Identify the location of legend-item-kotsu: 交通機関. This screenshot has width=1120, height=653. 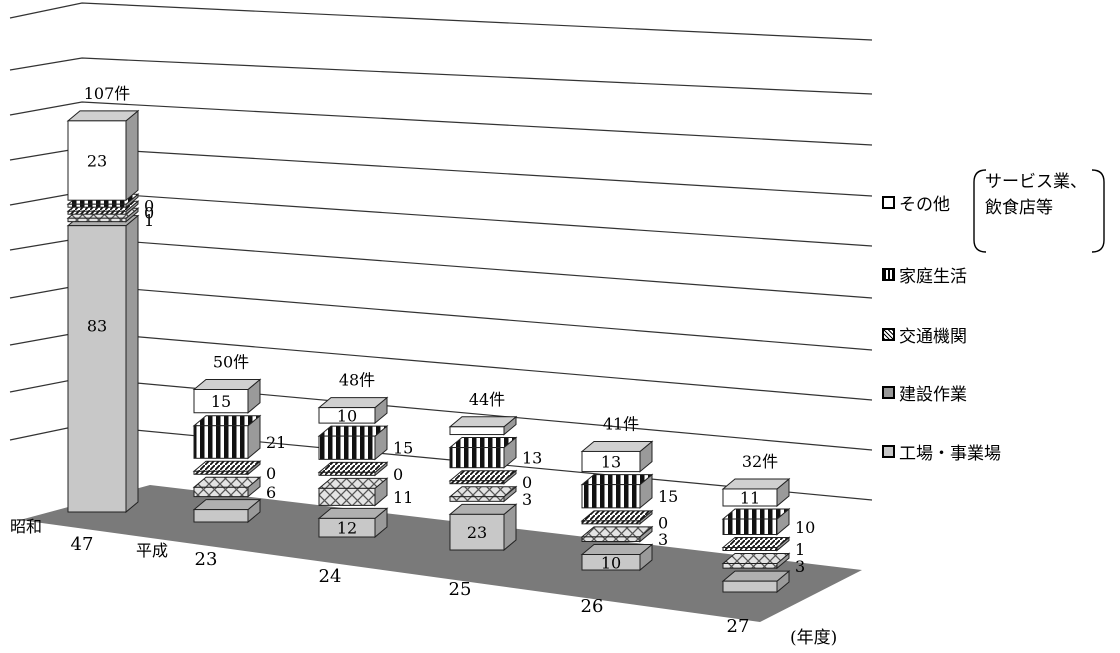
(924, 334).